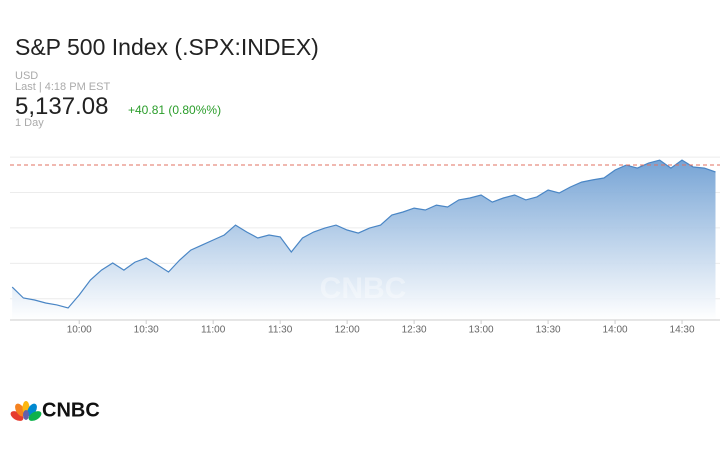 This screenshot has height=450, width=720. What do you see at coordinates (71, 410) in the screenshot?
I see `logo-text: CNBC` at bounding box center [71, 410].